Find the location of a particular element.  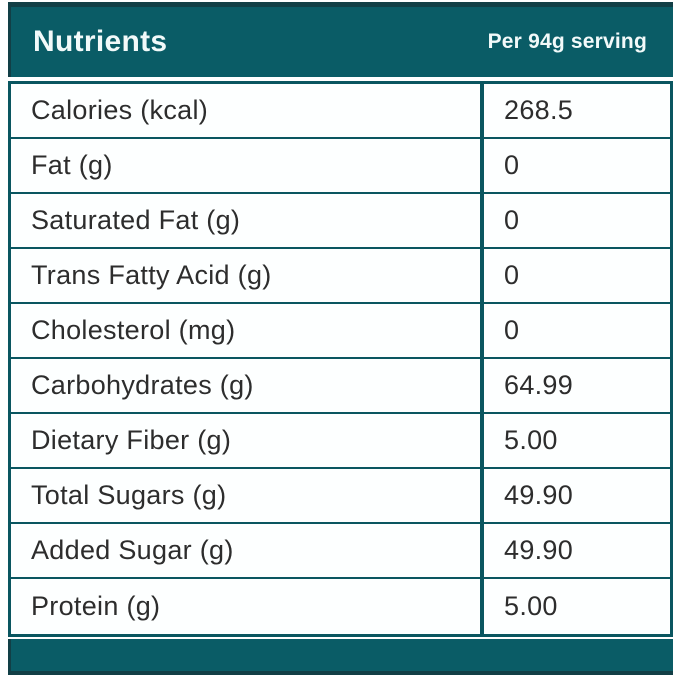

table-row-added-sugar: Added Sugar (g) 49.90 is located at coordinates (340, 551).